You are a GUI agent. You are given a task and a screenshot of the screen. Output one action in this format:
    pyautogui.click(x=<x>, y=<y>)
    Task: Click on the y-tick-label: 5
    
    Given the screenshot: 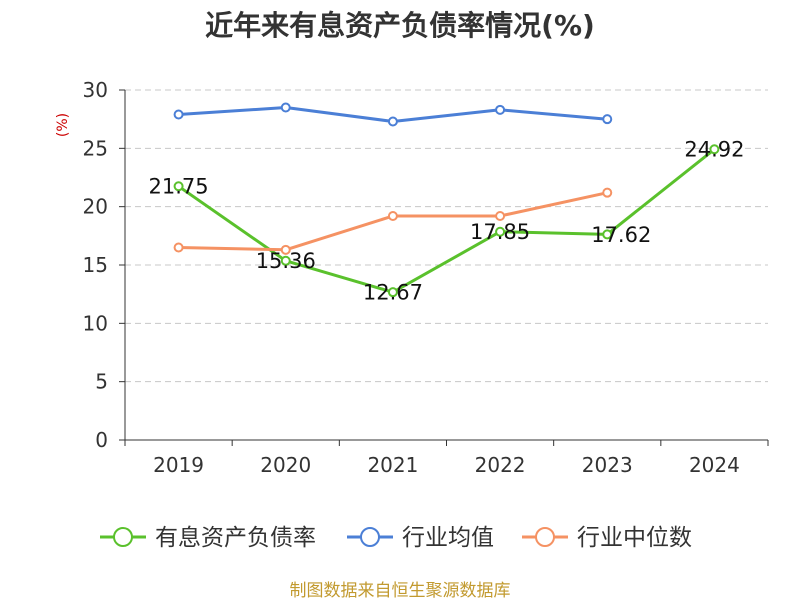 What is the action you would take?
    pyautogui.click(x=101, y=382)
    